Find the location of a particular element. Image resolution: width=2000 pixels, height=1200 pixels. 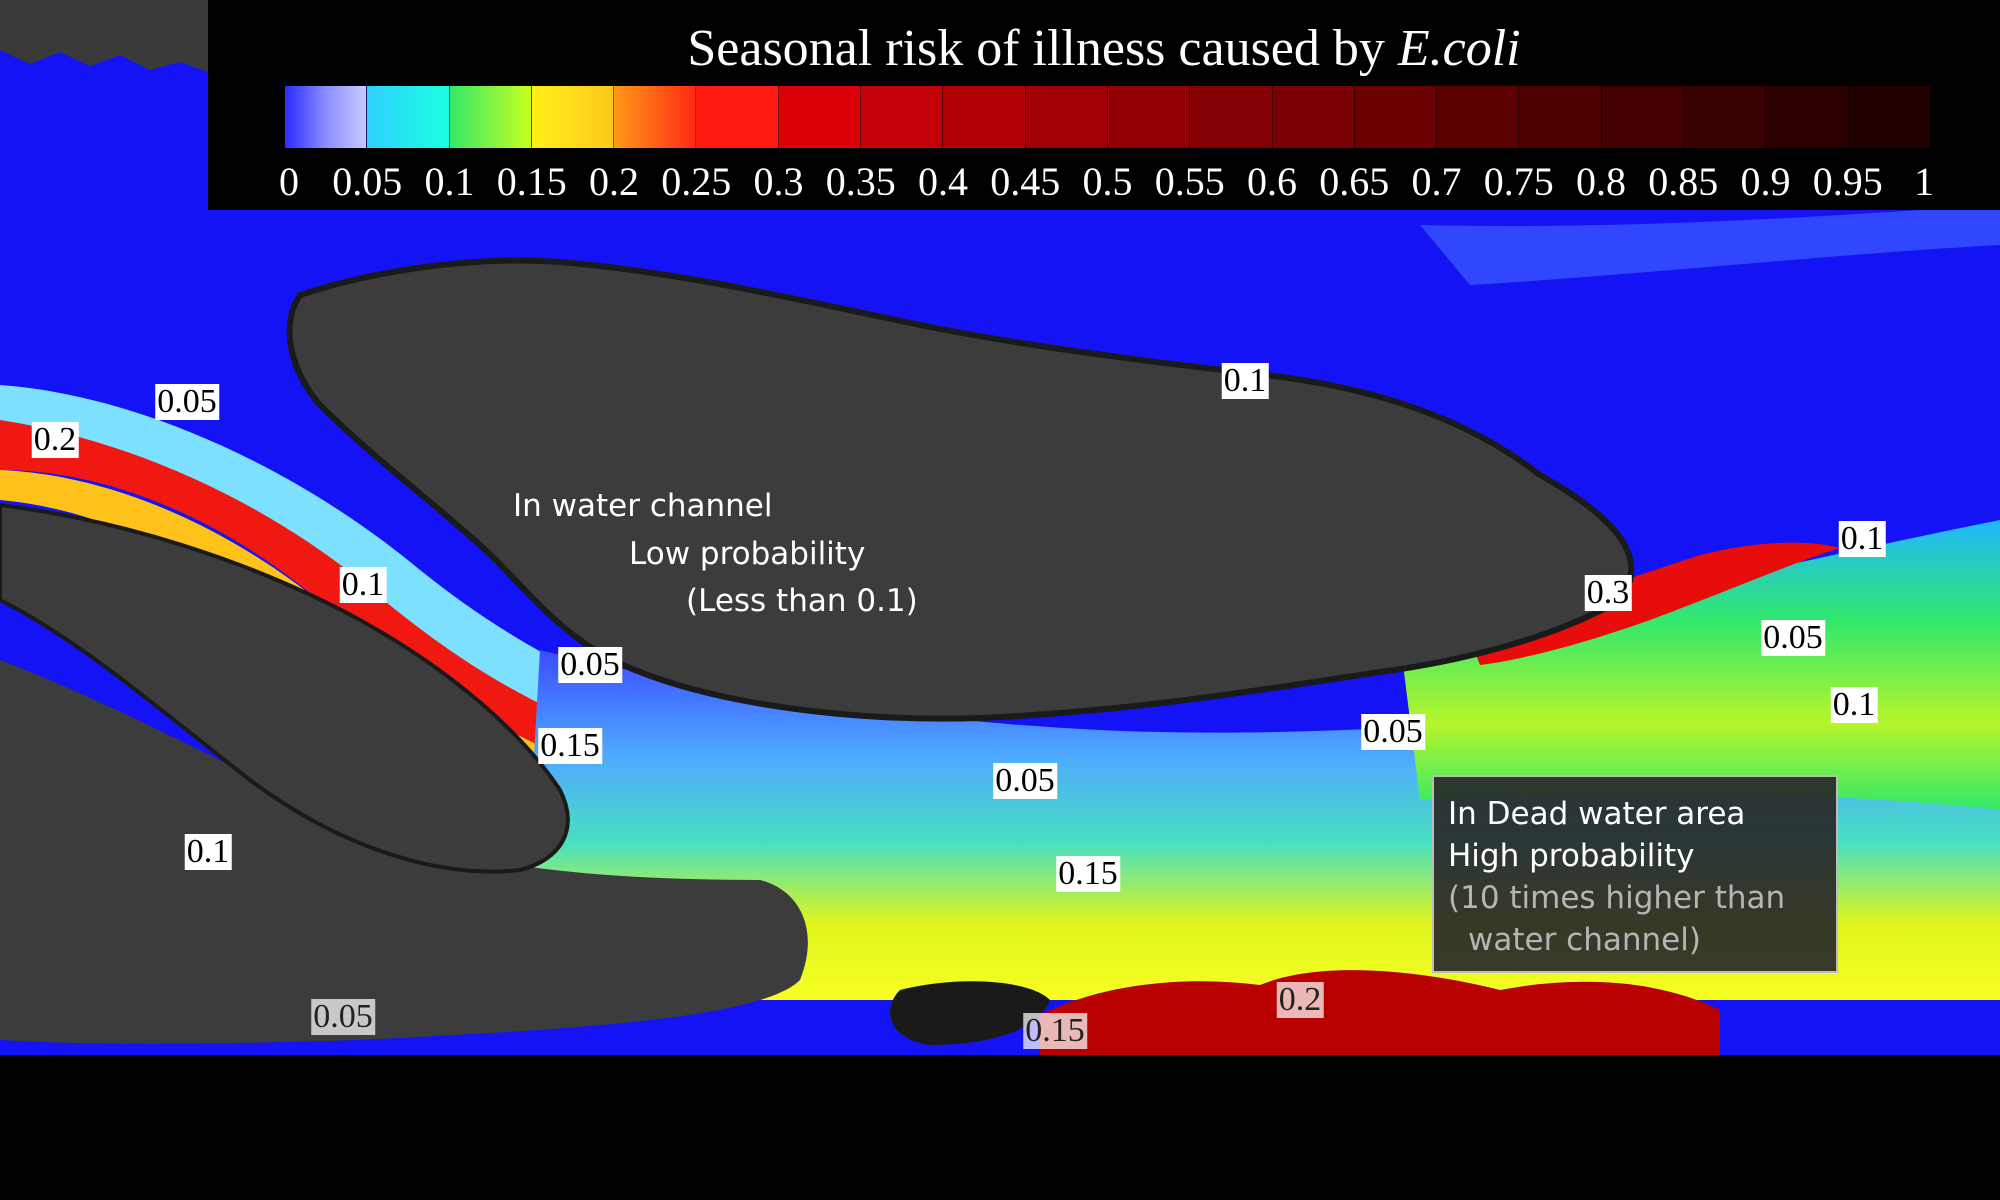

colorbar-tick-label: 0.95 is located at coordinates (1847, 181).